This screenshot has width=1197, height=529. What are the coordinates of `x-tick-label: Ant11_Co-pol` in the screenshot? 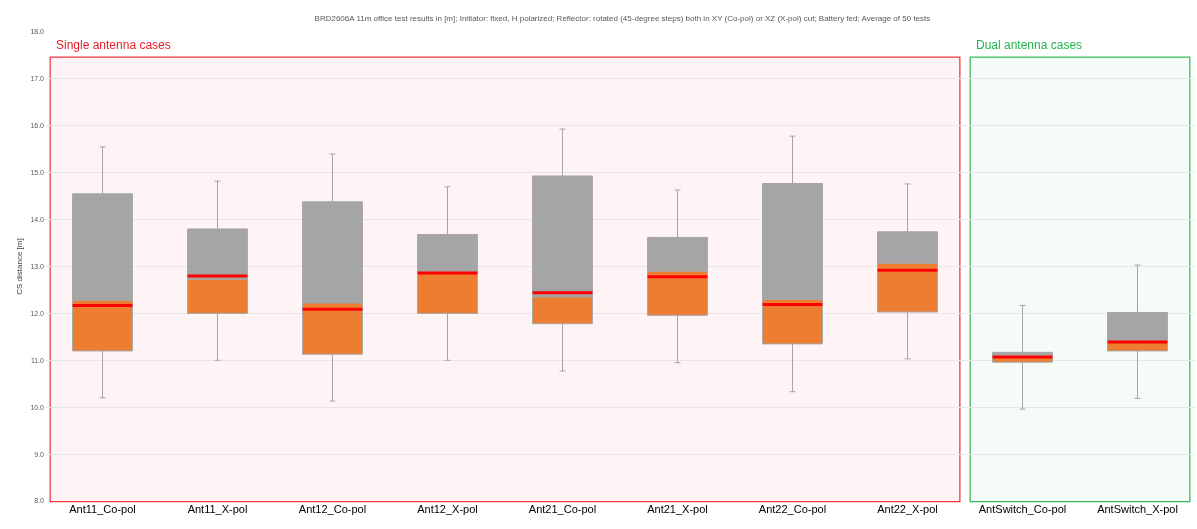 It's located at (102, 509).